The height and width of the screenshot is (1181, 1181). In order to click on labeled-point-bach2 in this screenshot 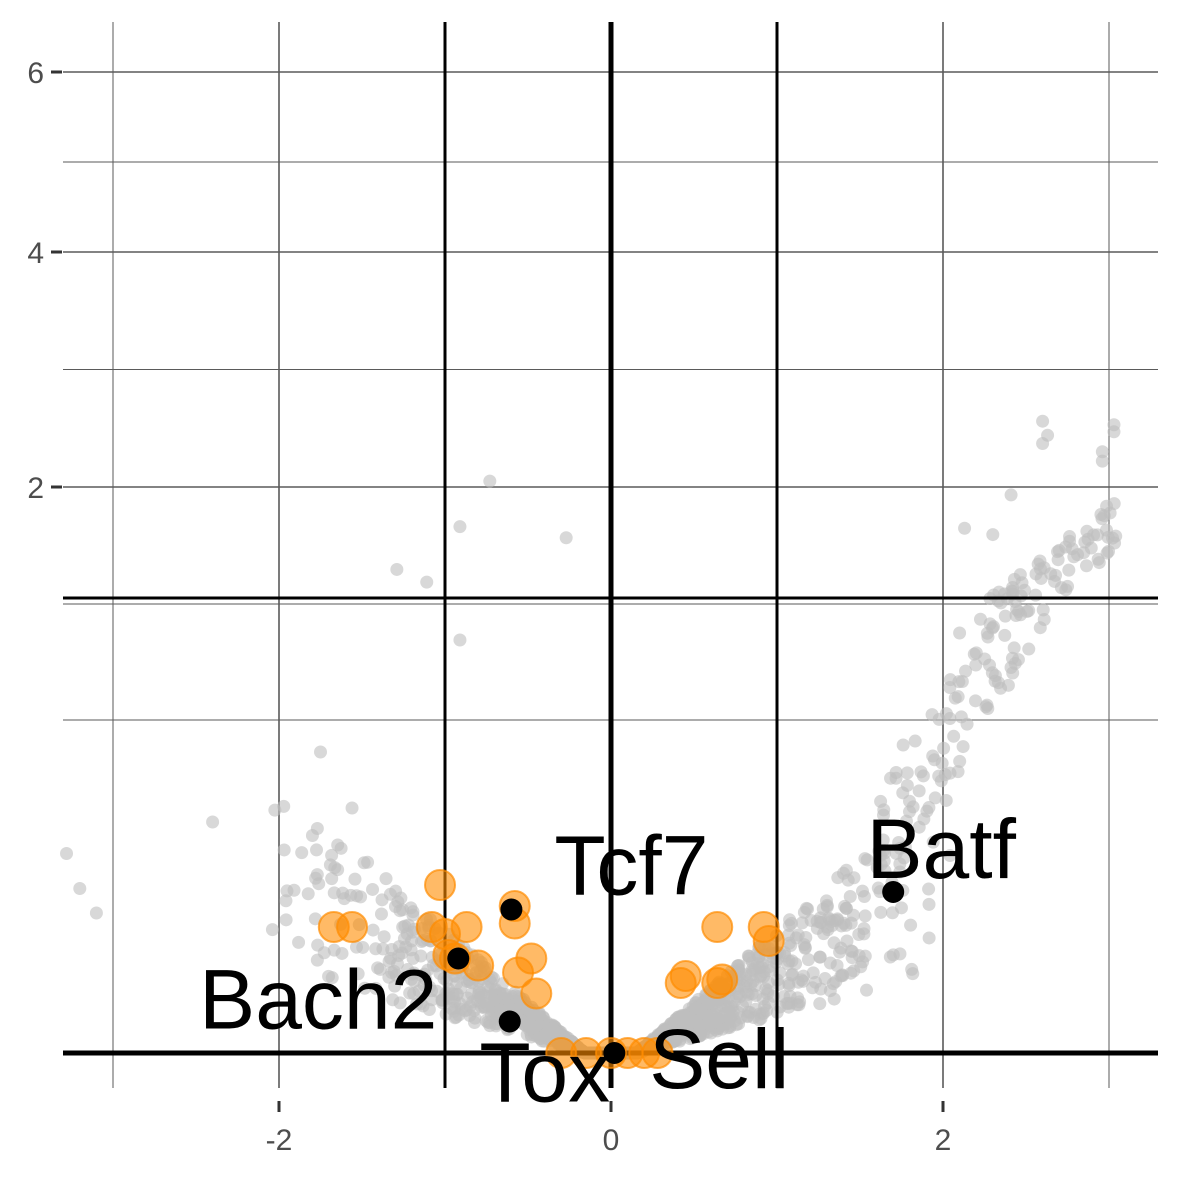, I will do `click(458, 958)`.